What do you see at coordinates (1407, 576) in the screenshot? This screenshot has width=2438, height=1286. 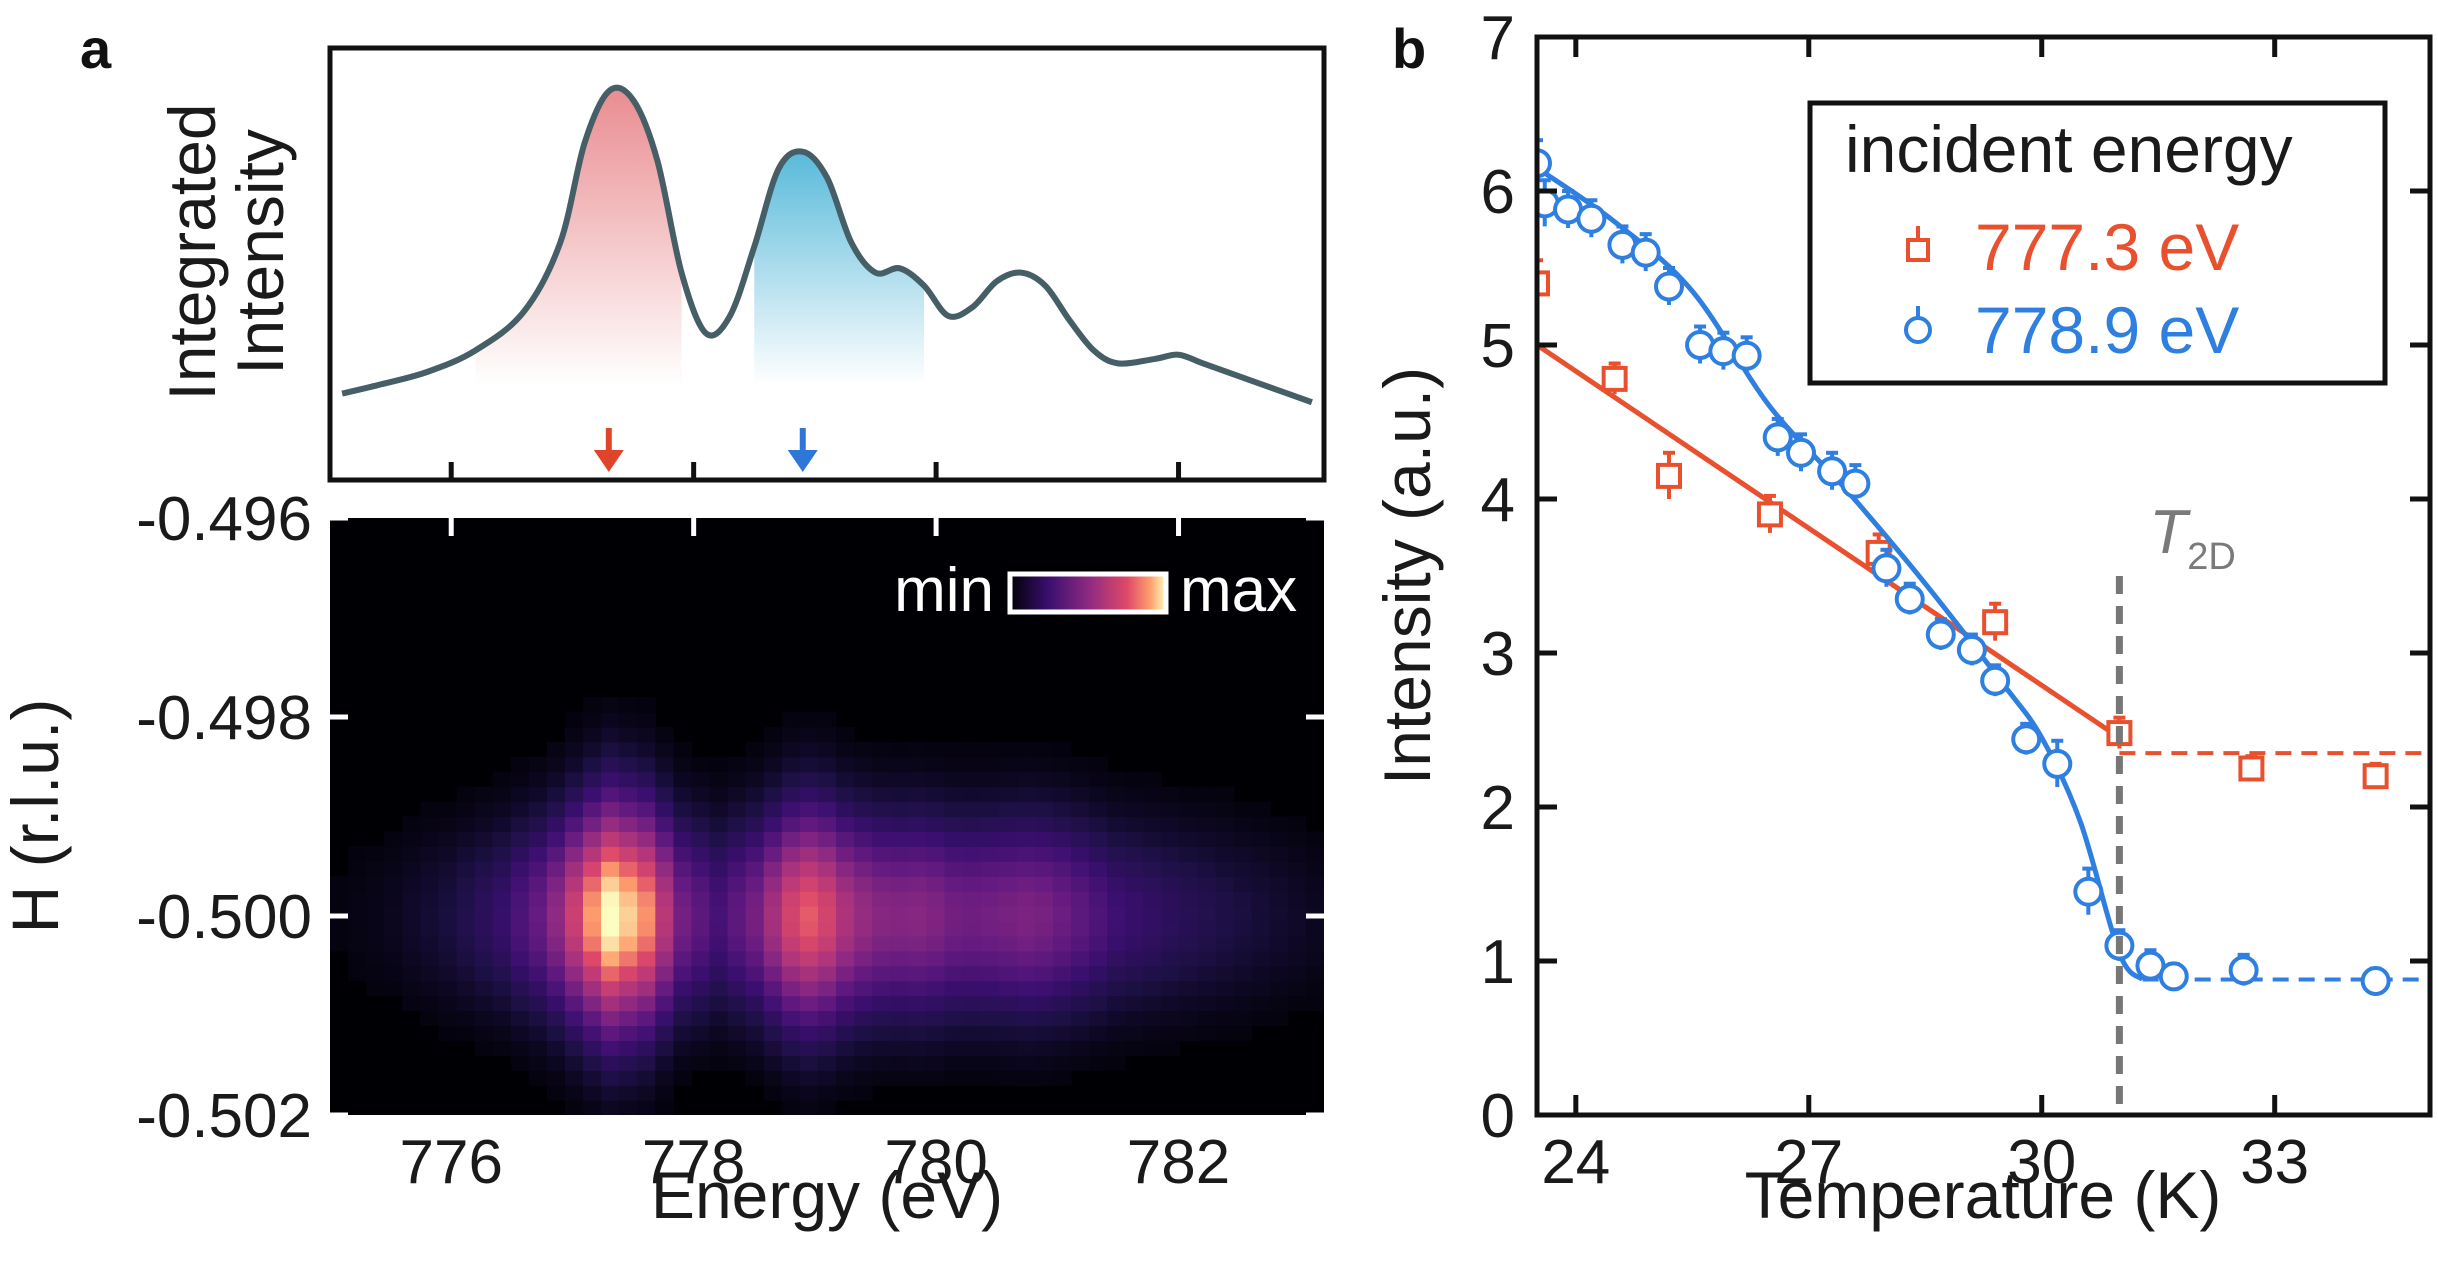 I see `b-ylabel: Intensity (a.u.)` at bounding box center [1407, 576].